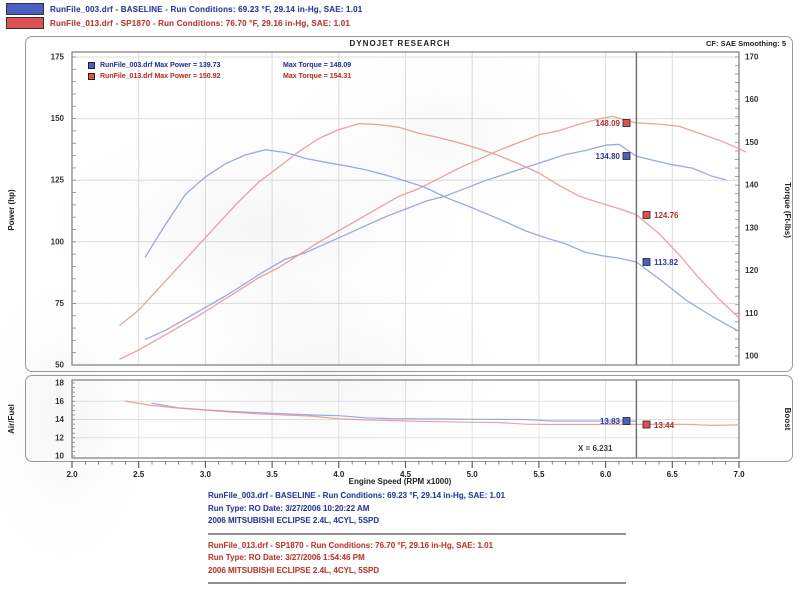 The image size is (800, 601). Describe the element at coordinates (289, 508) in the screenshot. I see `footer-baseline-line2: Run Type: RO Date: 3/27/2006 10:20:22 AM` at that location.